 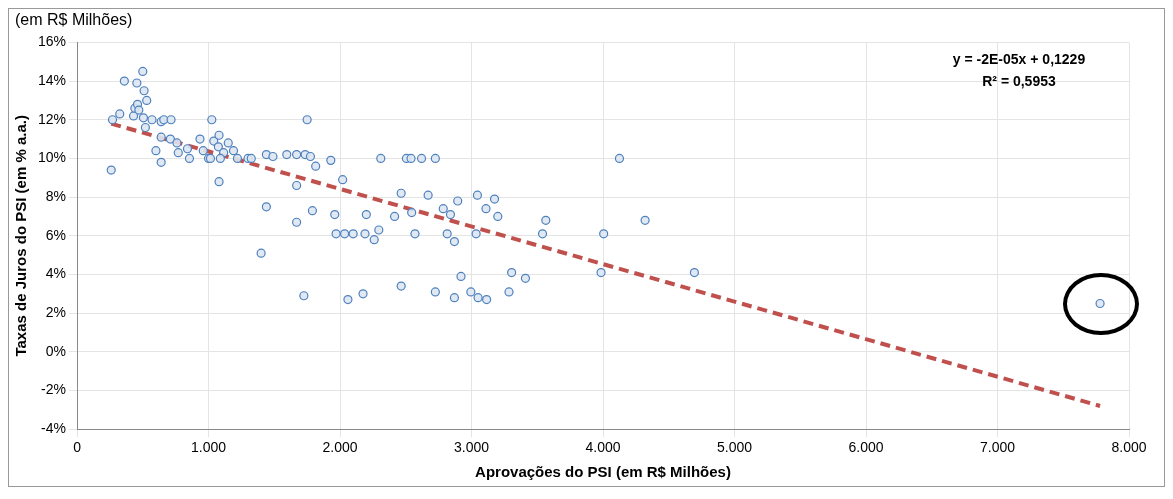 What do you see at coordinates (56, 273) in the screenshot?
I see `y-tick-label: 4%` at bounding box center [56, 273].